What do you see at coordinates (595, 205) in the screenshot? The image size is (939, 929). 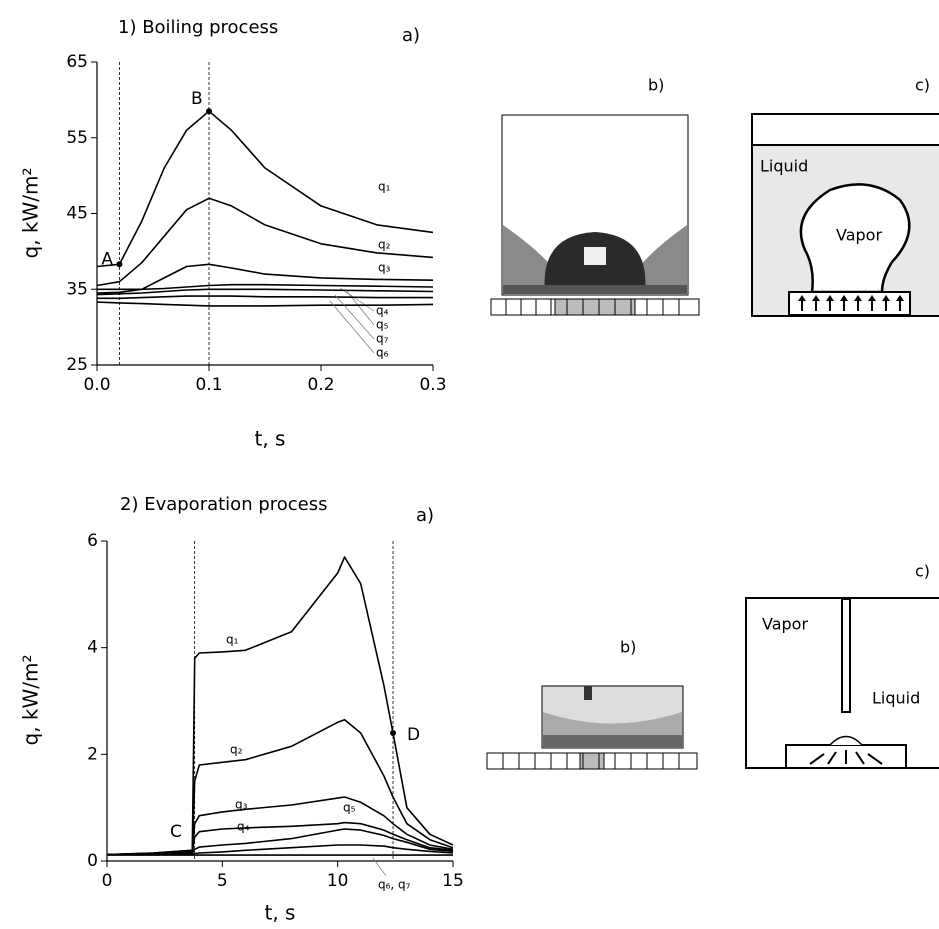 I see `boiling-photo` at bounding box center [595, 205].